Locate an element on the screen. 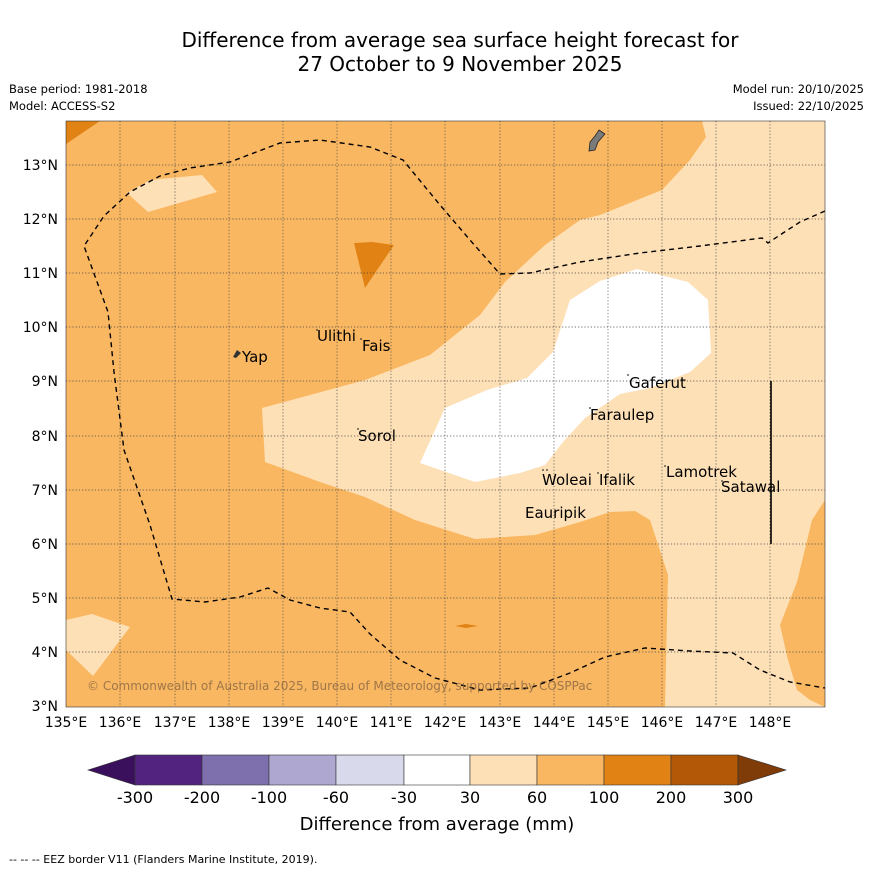  lon-label: 143°E is located at coordinates (500, 723).